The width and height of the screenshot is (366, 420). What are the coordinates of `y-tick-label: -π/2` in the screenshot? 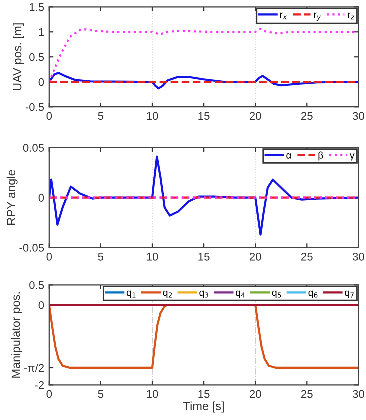 It's located at (34, 368).